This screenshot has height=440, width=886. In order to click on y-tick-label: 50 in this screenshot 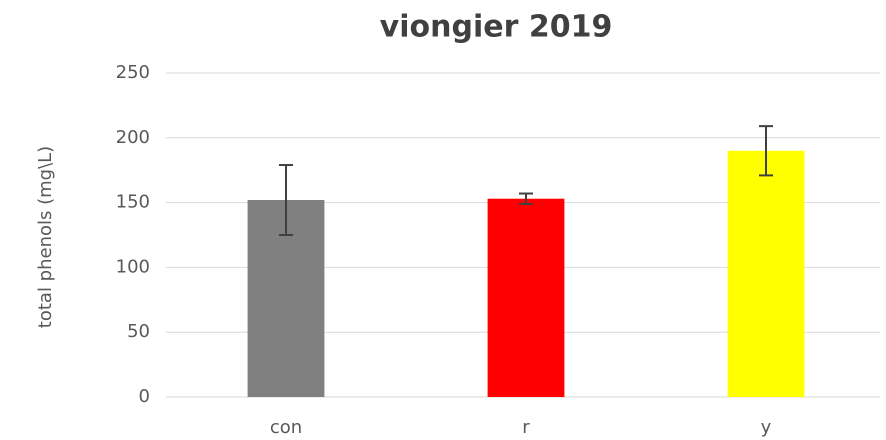, I will do `click(138, 331)`.